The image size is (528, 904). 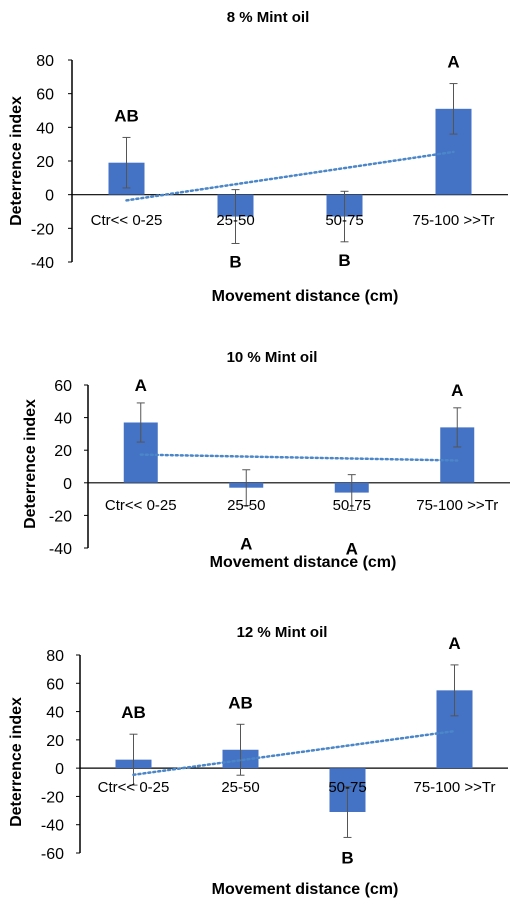 I want to click on chart-2-y-tick-label: 60, so click(x=63, y=386).